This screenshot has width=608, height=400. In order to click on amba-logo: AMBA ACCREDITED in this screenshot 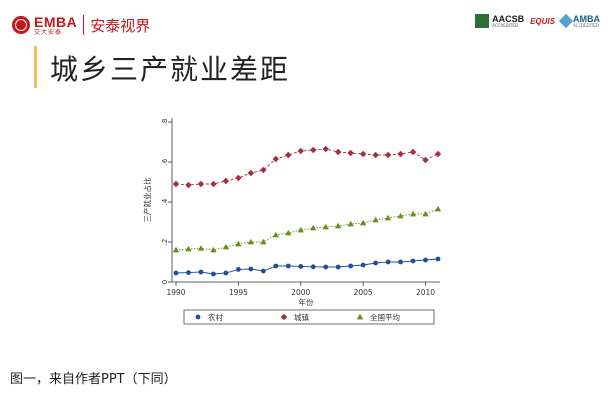, I will do `click(579, 21)`.